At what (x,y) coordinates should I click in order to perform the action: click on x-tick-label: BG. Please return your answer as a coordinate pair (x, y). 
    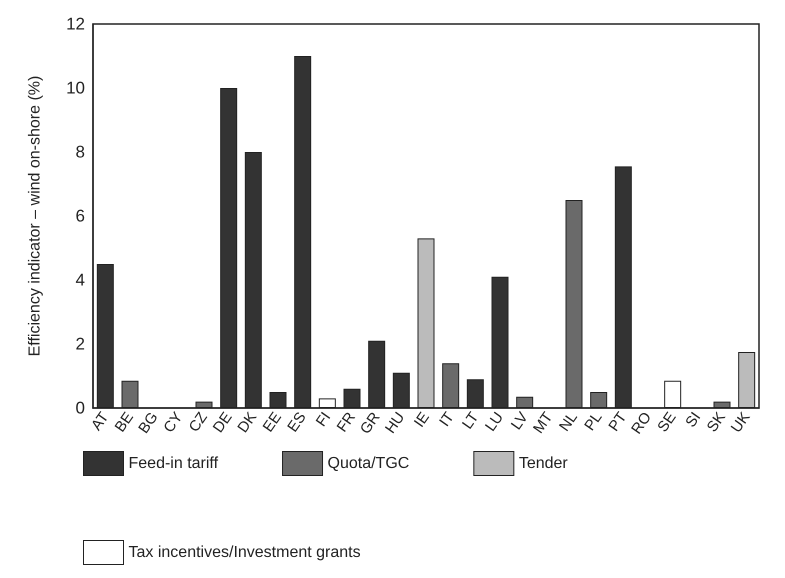
    Looking at the image, I should click on (148, 423).